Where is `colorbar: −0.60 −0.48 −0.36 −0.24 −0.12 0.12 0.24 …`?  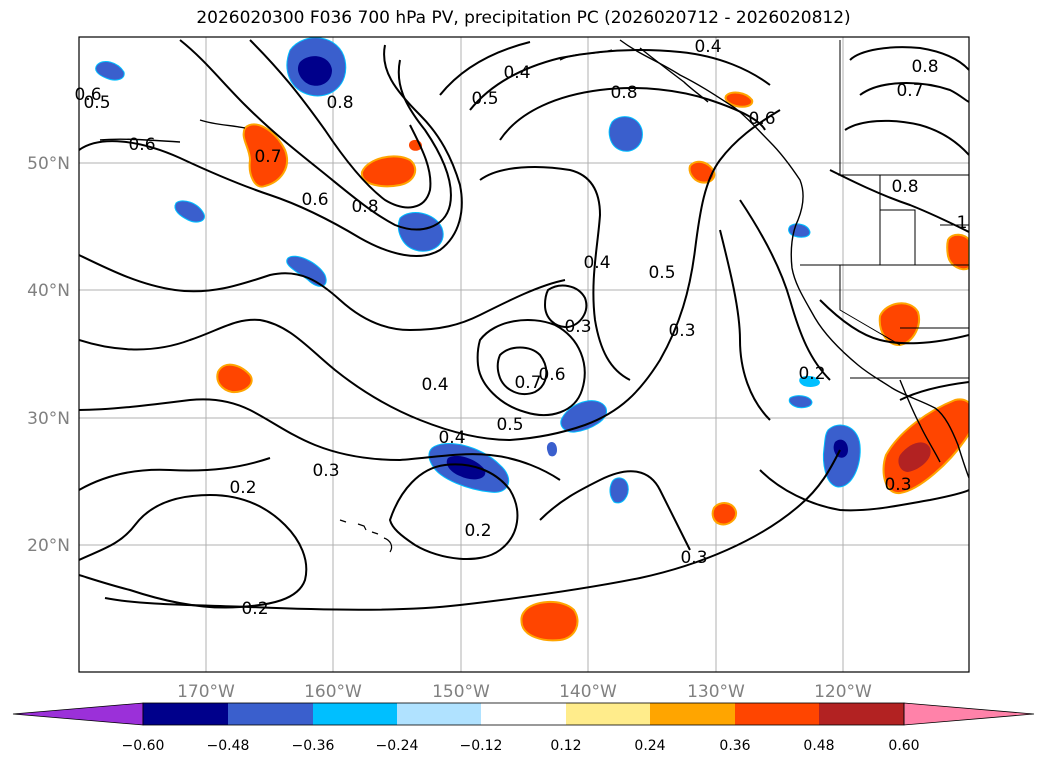 colorbar: −0.60 −0.48 −0.36 −0.24 −0.12 0.12 0.24 … is located at coordinates (523, 728).